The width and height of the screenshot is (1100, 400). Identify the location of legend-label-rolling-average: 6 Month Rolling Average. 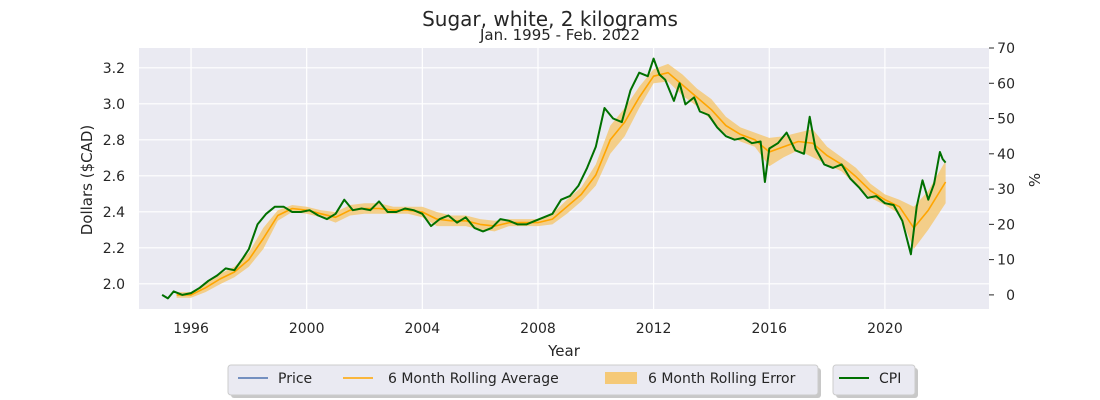
(473, 379).